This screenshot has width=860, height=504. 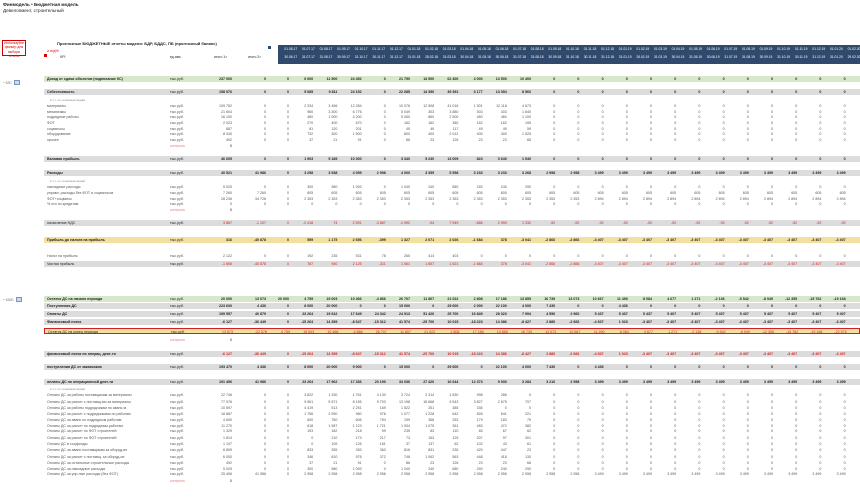 I want to click on bdds-group-toggle: < БДДС, so click(x=12, y=299).